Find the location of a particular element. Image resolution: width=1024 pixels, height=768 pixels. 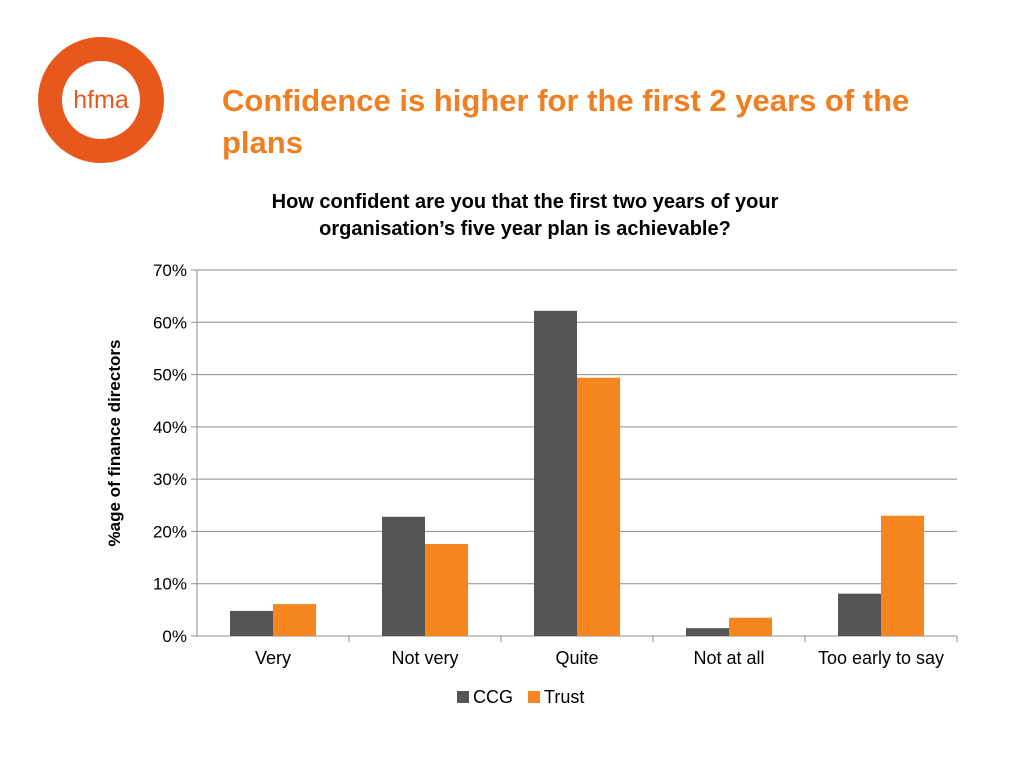

bar-trust-very is located at coordinates (294, 620).